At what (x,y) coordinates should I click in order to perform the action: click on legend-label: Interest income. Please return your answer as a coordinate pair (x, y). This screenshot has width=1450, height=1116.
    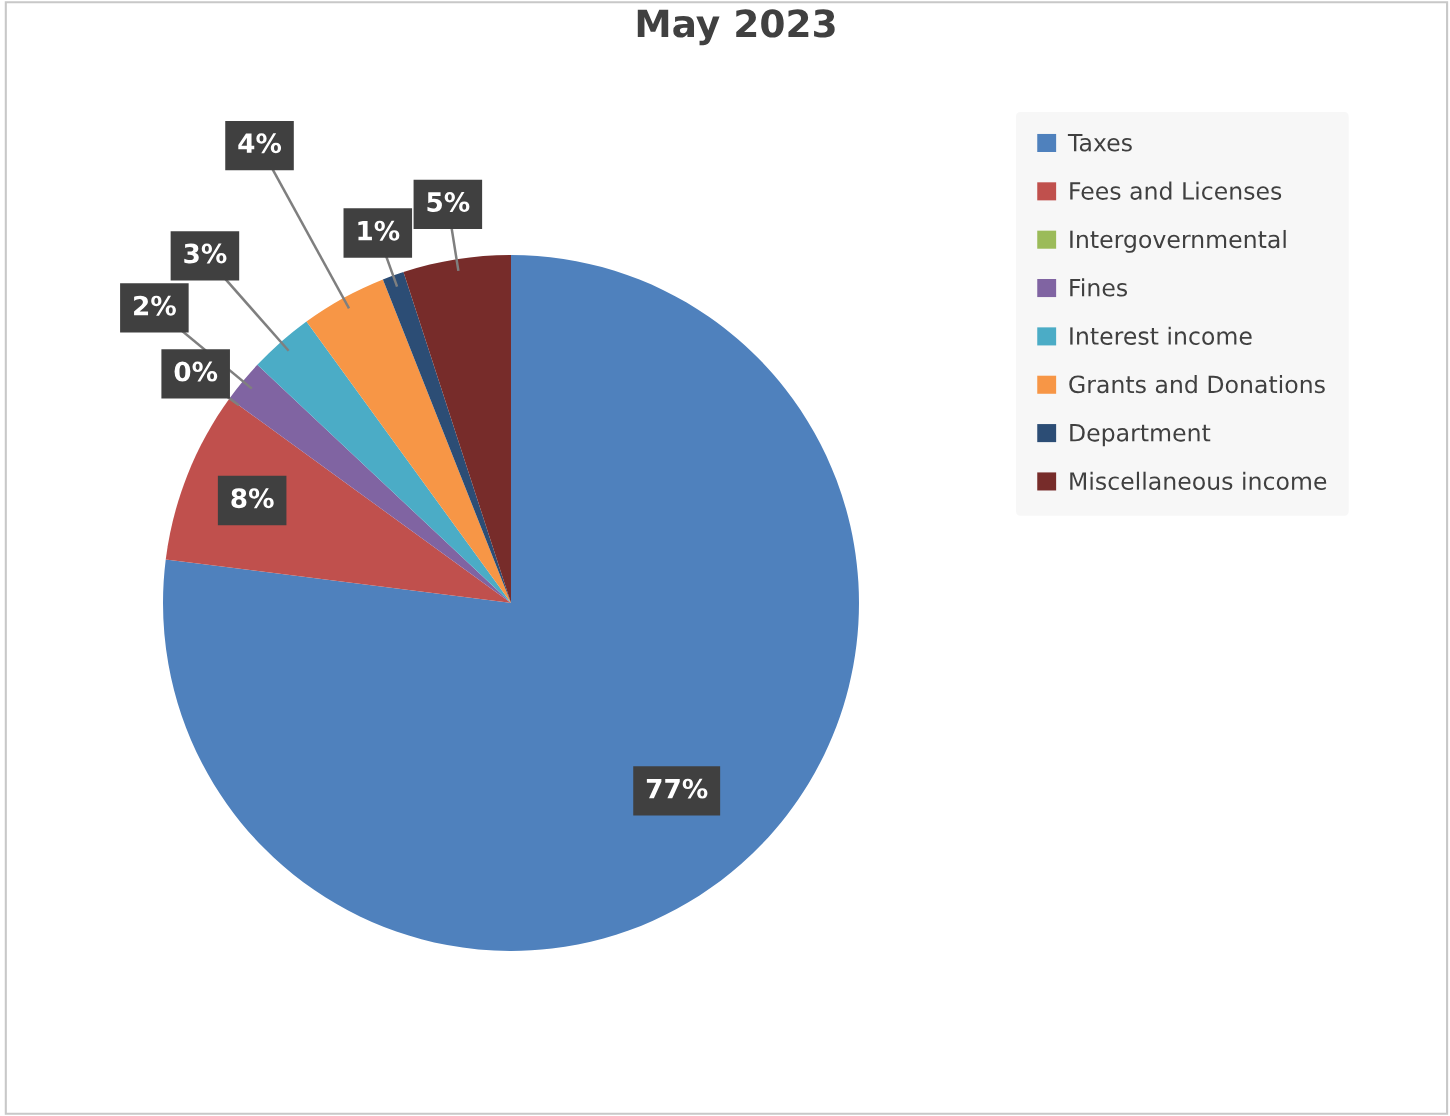
    Looking at the image, I should click on (1161, 335).